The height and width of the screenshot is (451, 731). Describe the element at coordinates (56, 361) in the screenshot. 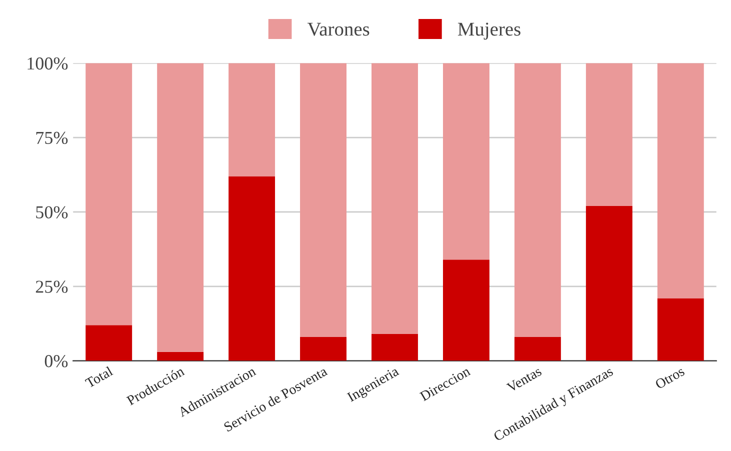

I see `y-tick-label: 0%` at that location.